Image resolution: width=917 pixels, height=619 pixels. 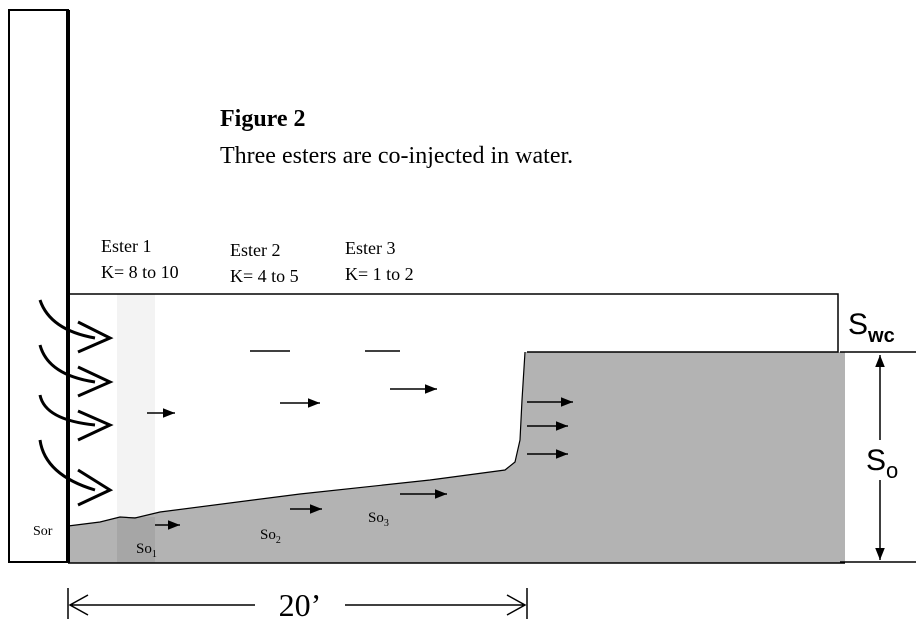 What do you see at coordinates (300, 603) in the screenshot?
I see `length-label: 20’` at bounding box center [300, 603].